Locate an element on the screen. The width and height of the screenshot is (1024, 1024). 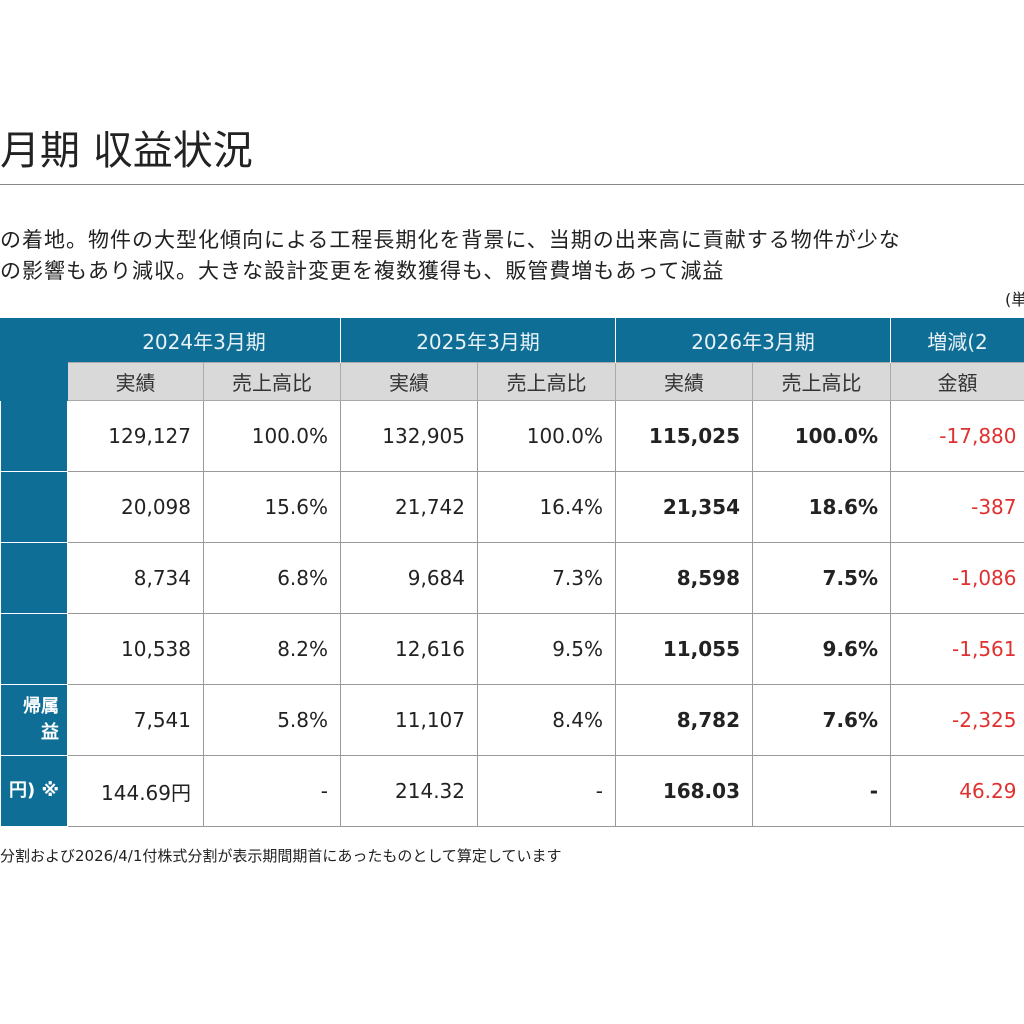
data-row: 20,098 15.6% 21,742 16.4% 21,354 18.6% -387 is located at coordinates (512, 507).